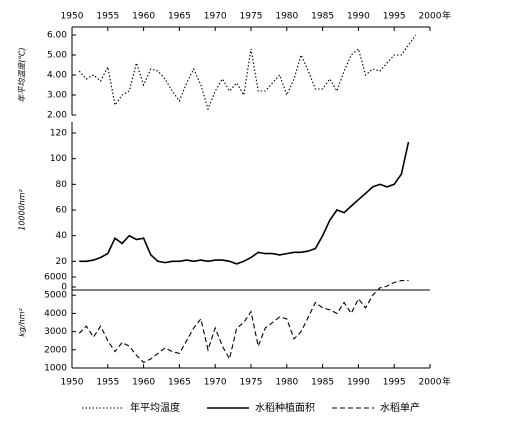  I want to click on y-axis-label: 10000hm², so click(22, 209).